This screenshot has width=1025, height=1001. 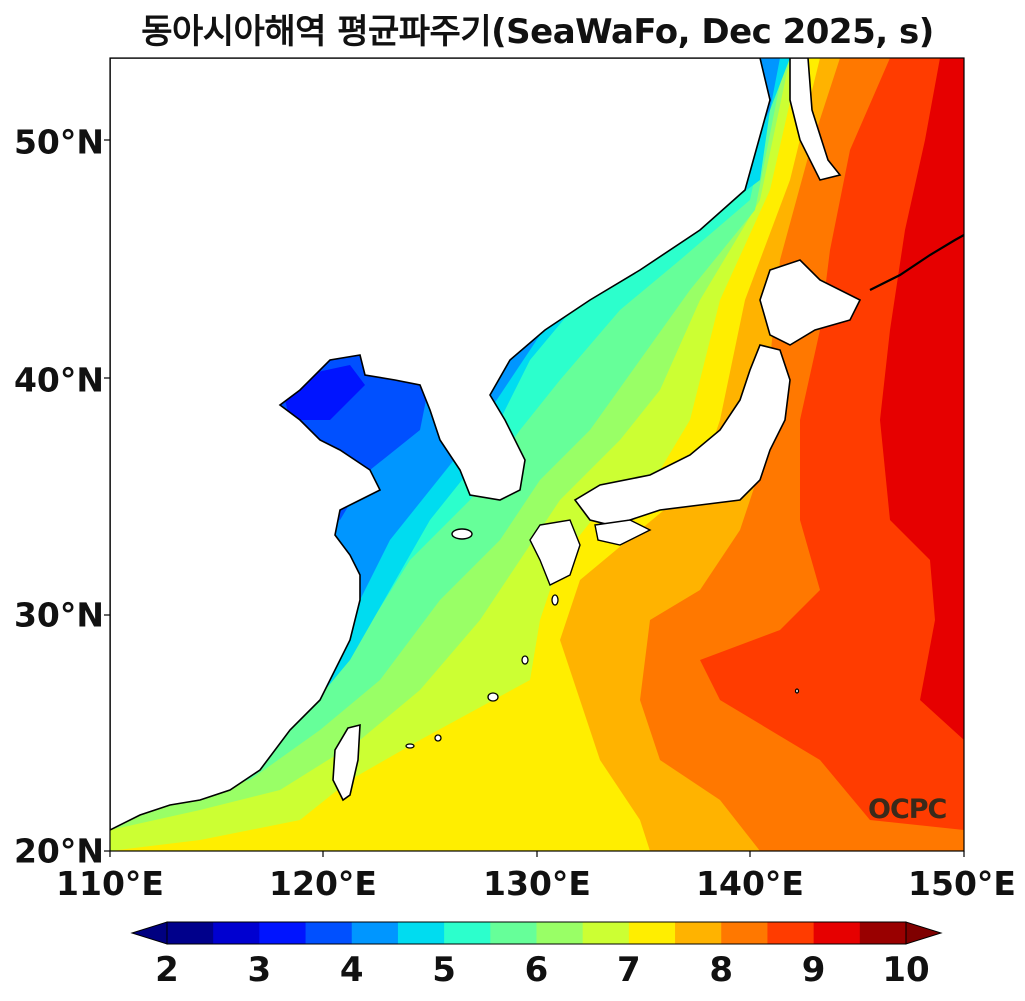 I want to click on jeju, so click(x=462, y=534).